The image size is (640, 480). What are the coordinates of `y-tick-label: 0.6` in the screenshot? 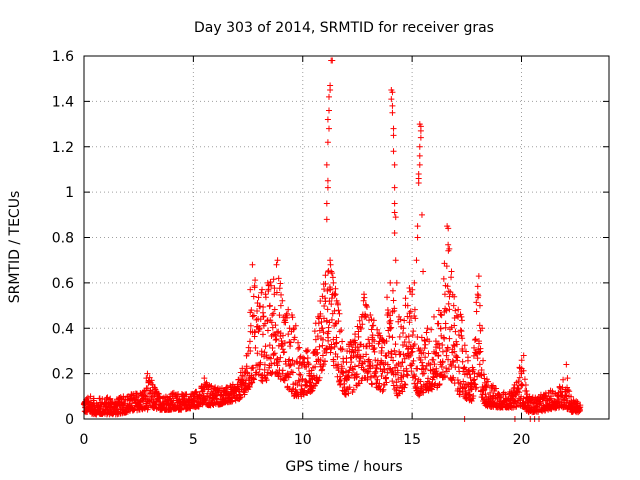 It's located at (63, 284).